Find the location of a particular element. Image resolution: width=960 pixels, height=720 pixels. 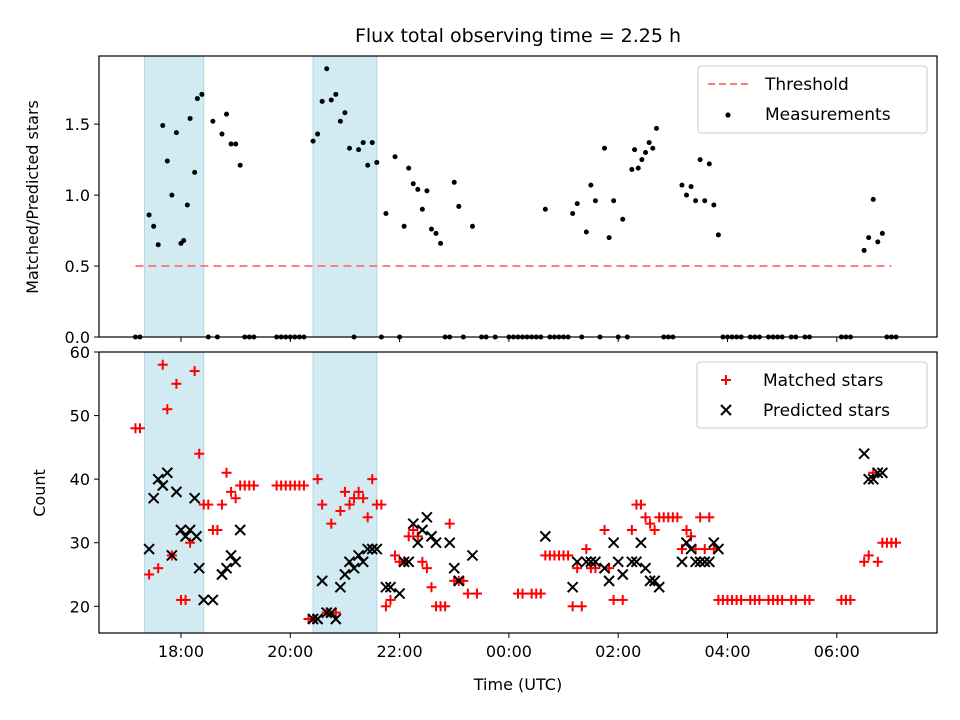

shaded-interval is located at coordinates (174, 492).